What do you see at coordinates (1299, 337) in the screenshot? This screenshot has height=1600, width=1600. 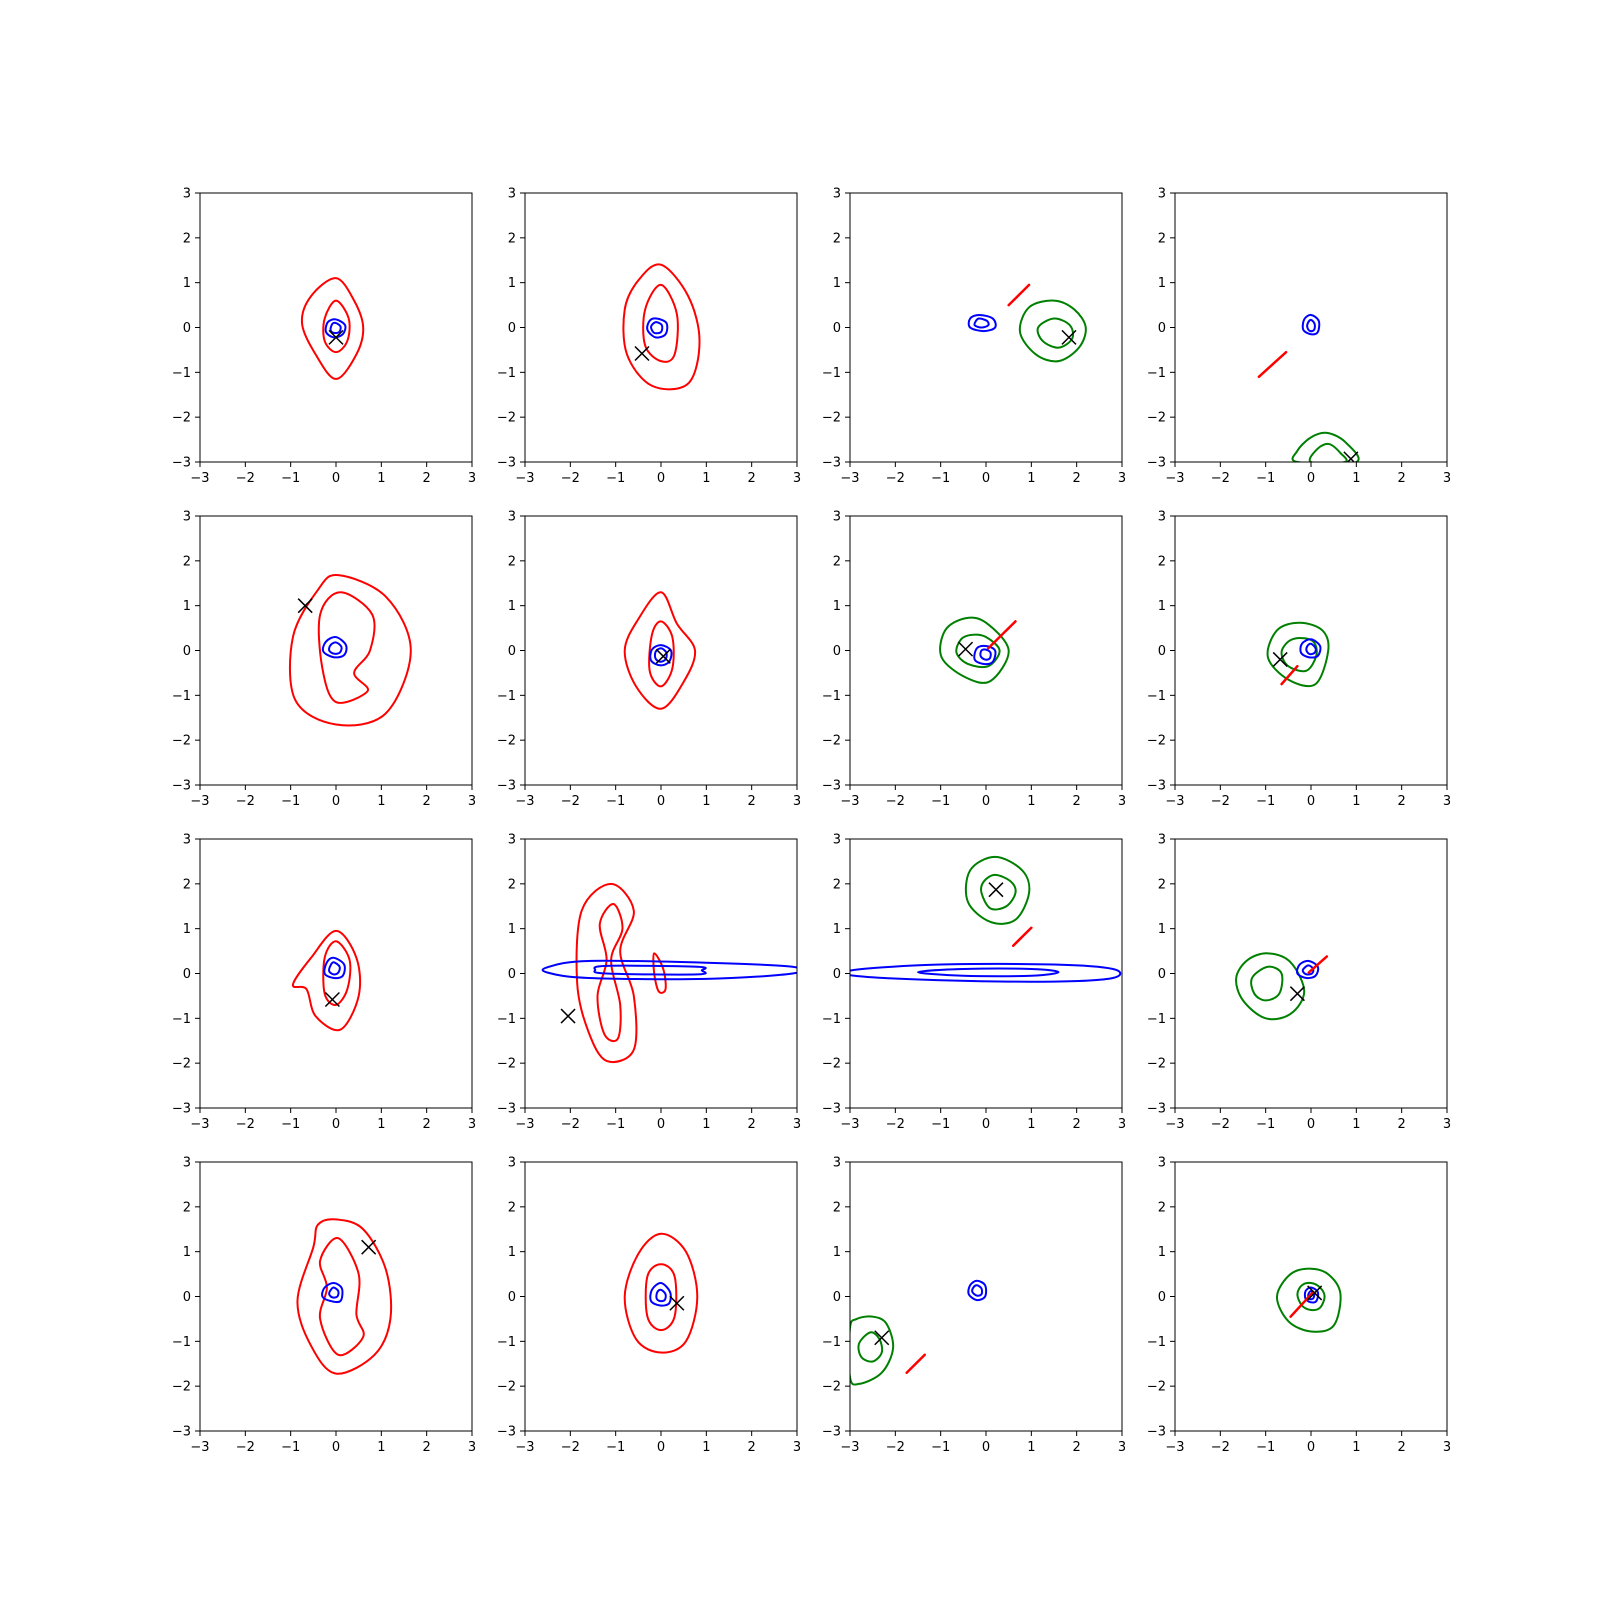 I see `subplot-4: −3 −2 −1 0 1 2 3 −3 −2 −1 0 1 2 3` at bounding box center [1299, 337].